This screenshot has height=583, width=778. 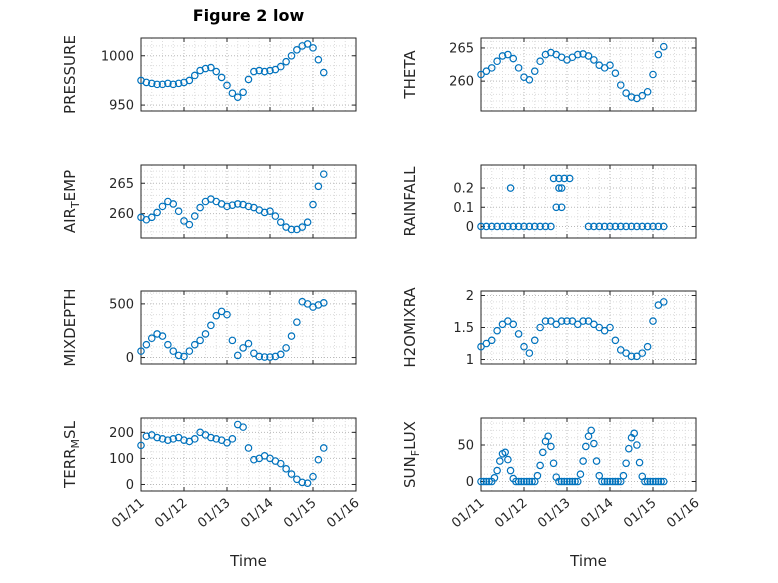 I want to click on x-tick-label: 01/15, so click(x=300, y=514).